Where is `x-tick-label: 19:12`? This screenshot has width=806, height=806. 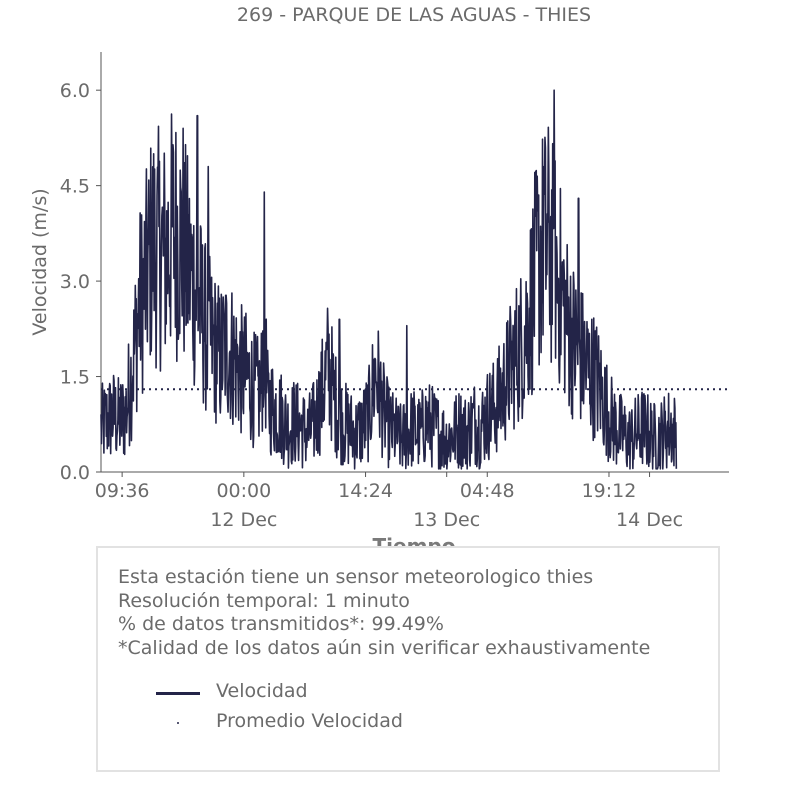 x-tick-label: 19:12 is located at coordinates (609, 491).